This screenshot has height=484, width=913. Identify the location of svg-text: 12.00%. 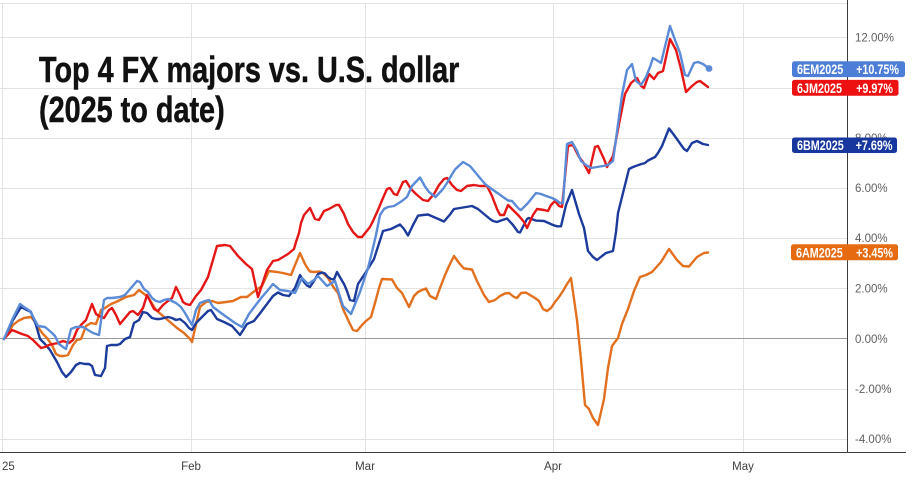
(874, 39).